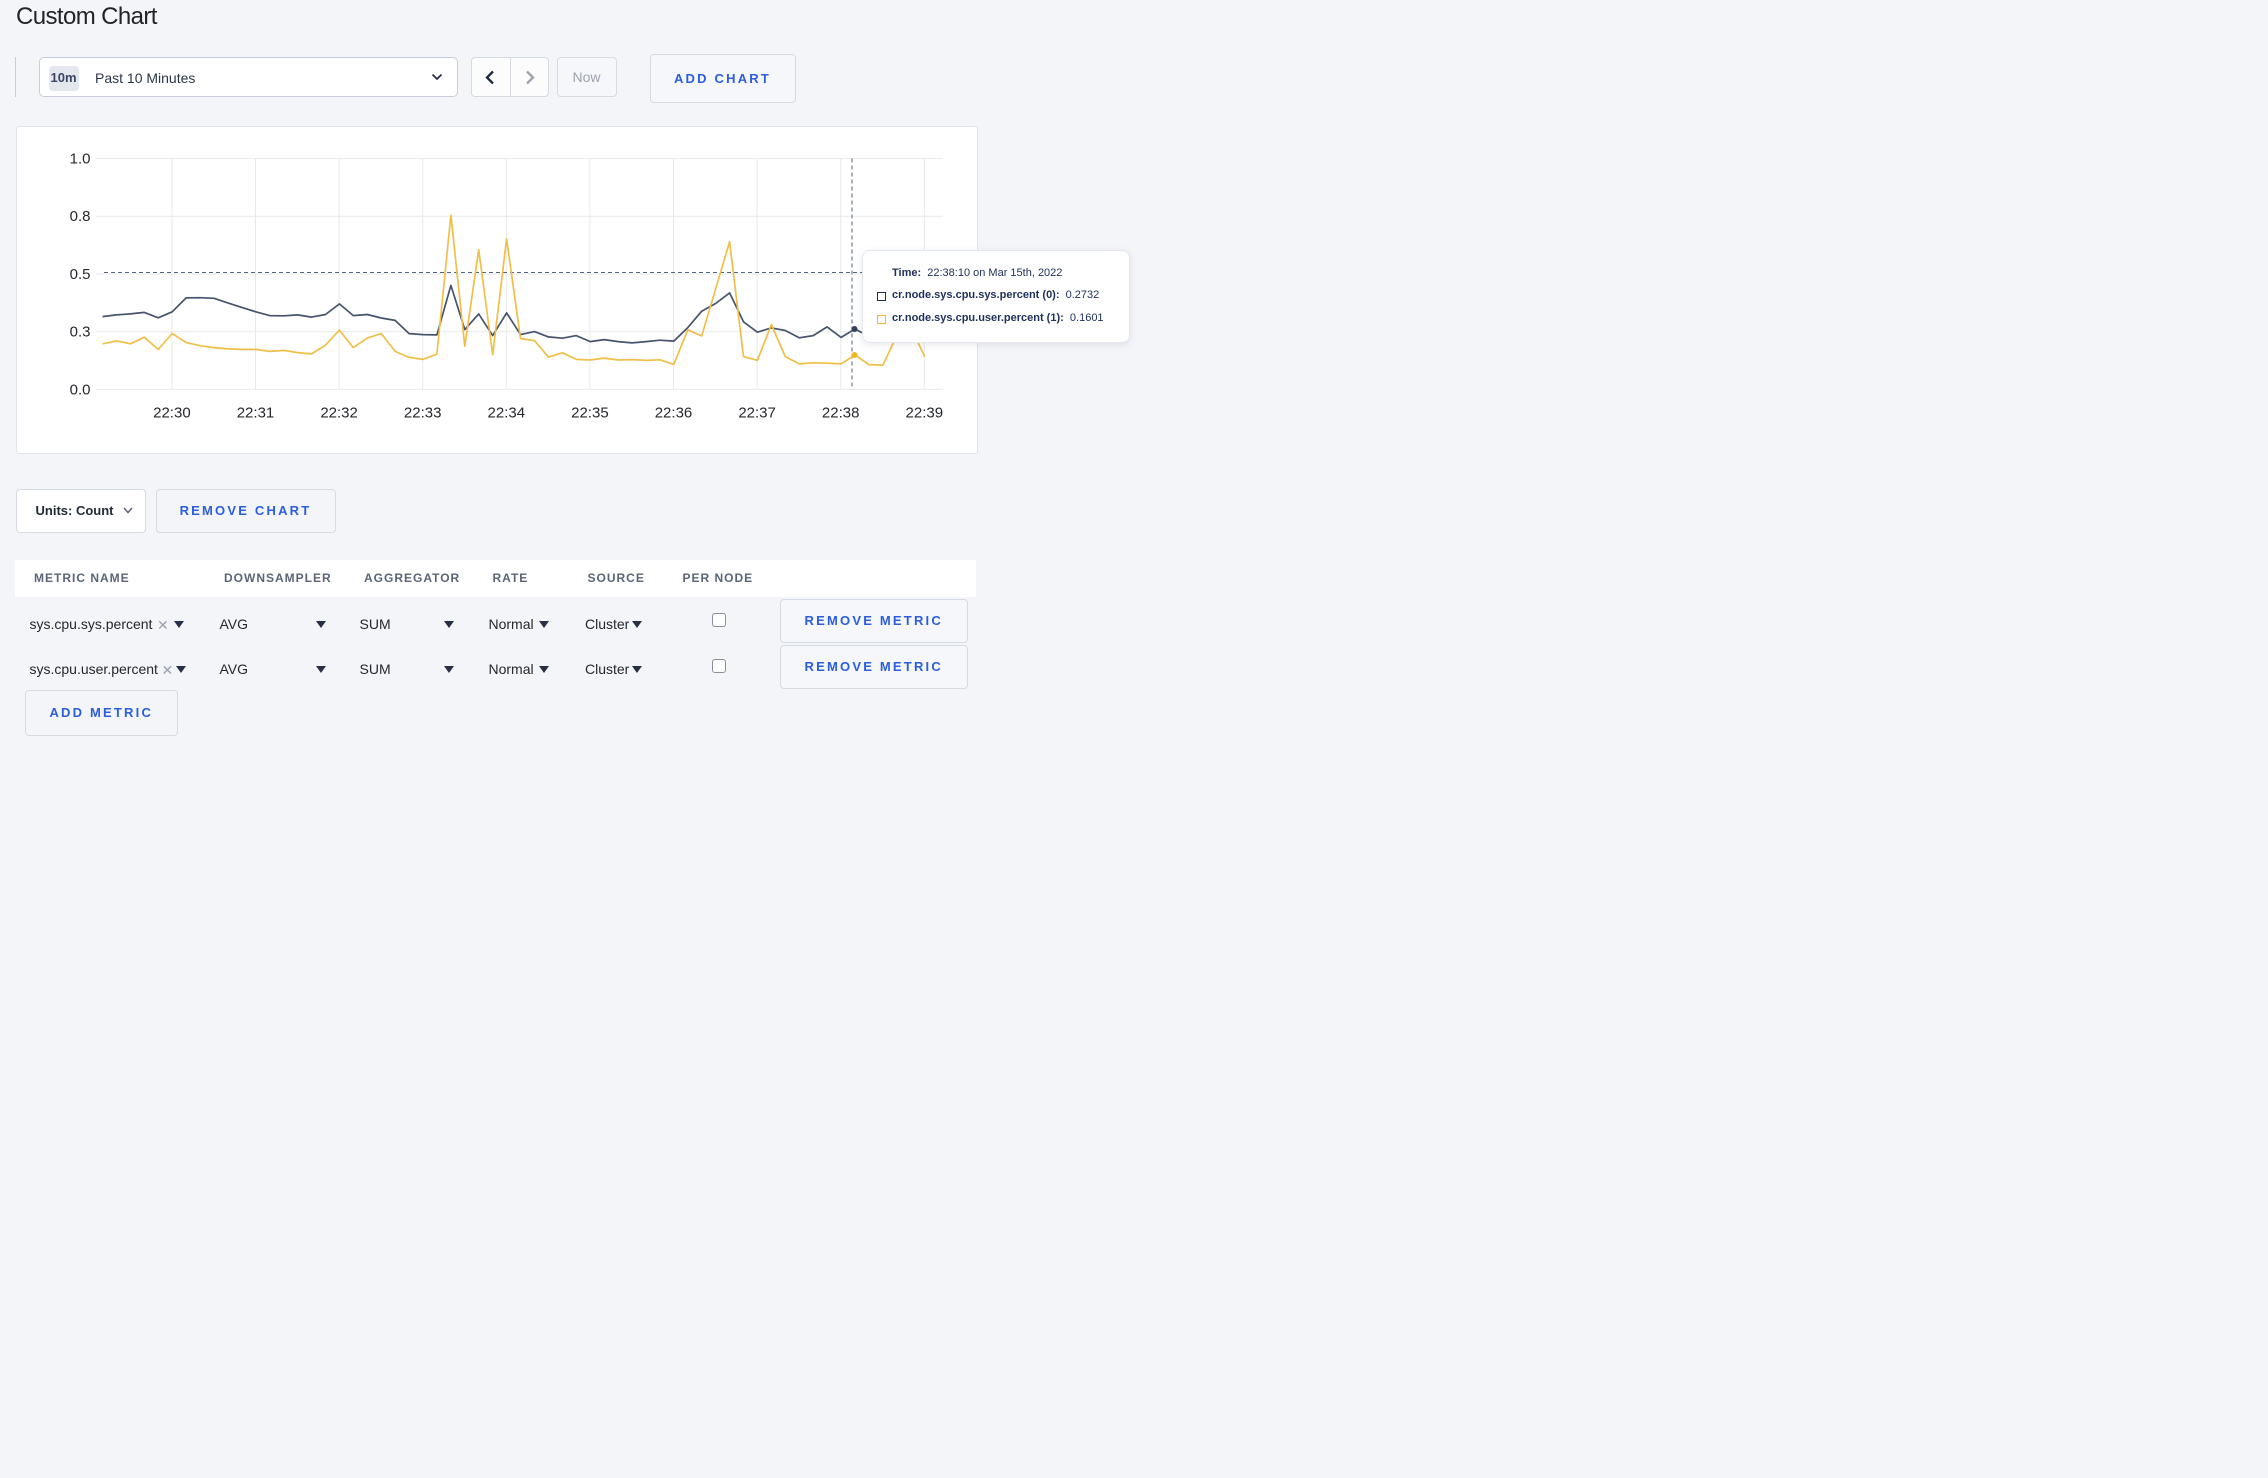 Image resolution: width=2268 pixels, height=1478 pixels. Describe the element at coordinates (80, 389) in the screenshot. I see `svg-text: 0.0` at that location.